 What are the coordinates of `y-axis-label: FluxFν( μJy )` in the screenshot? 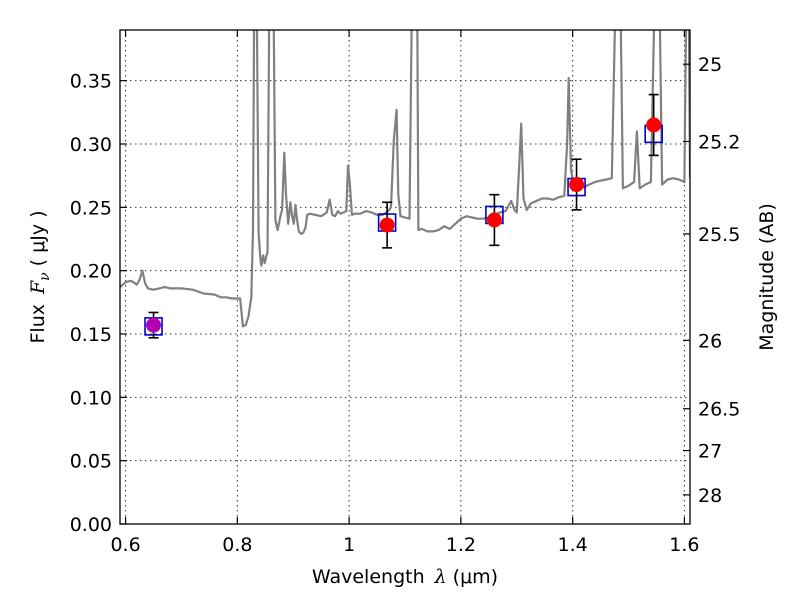 It's located at (40, 276).